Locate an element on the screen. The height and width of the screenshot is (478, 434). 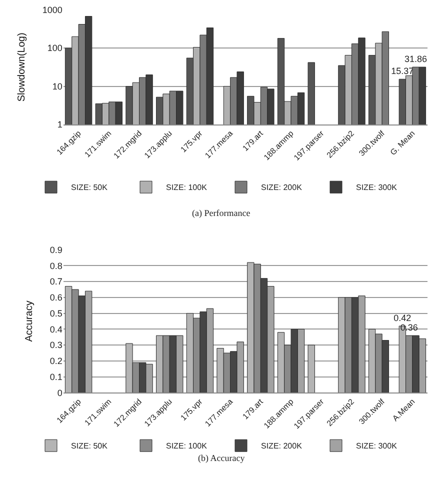
y-tick-label: 1000 is located at coordinates (52, 10).